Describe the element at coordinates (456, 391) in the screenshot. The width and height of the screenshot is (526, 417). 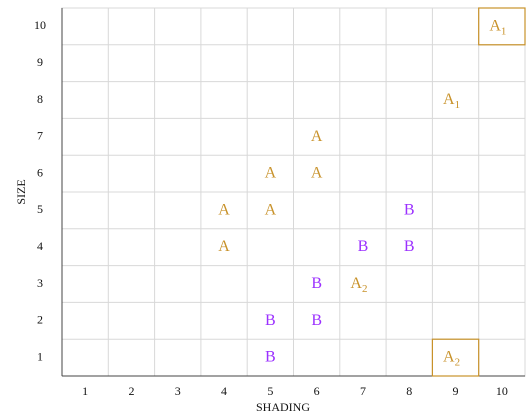
I see `x-tick-label: 9` at that location.